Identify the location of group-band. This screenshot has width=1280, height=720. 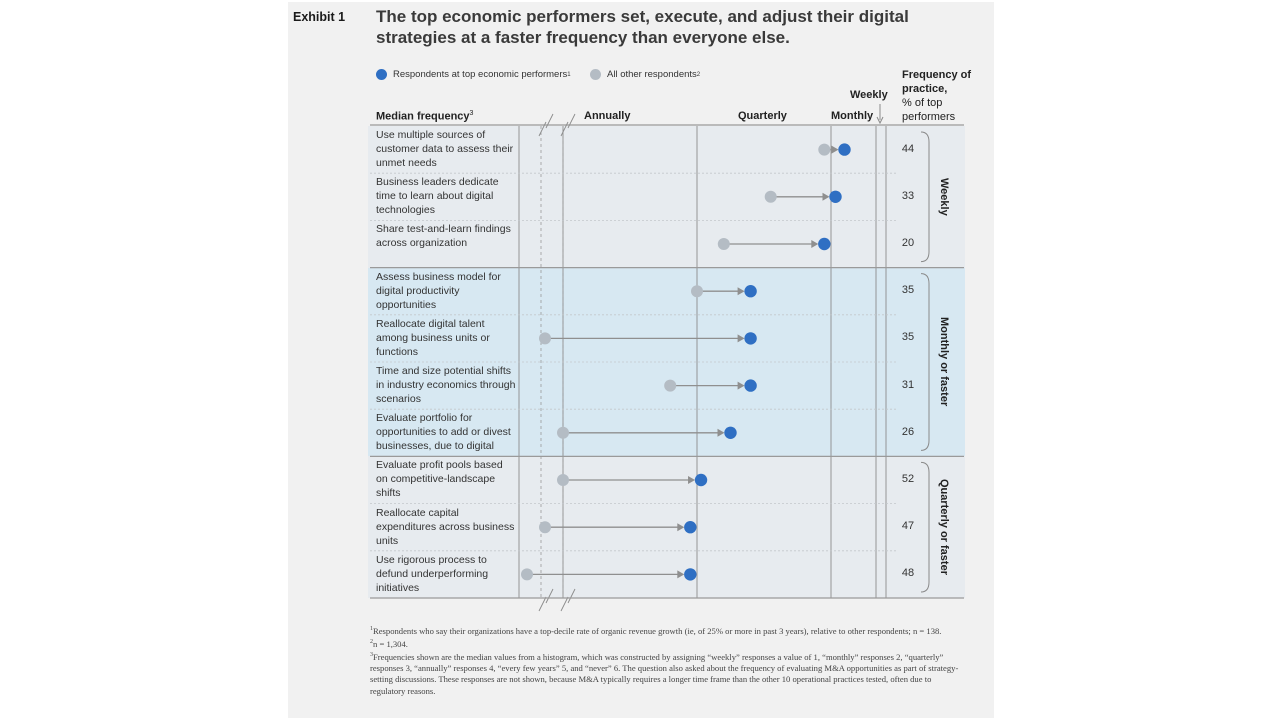
(666, 197).